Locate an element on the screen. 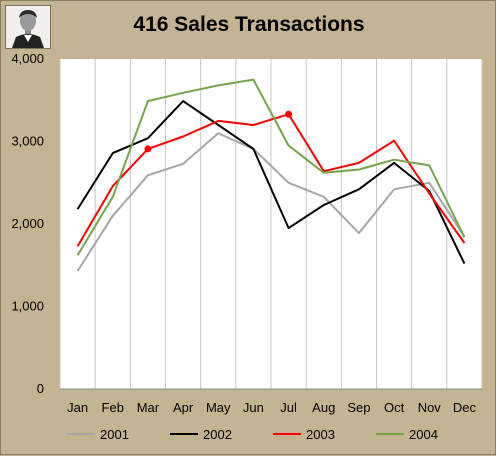 The image size is (496, 456). x-tick-label: Mar is located at coordinates (148, 407).